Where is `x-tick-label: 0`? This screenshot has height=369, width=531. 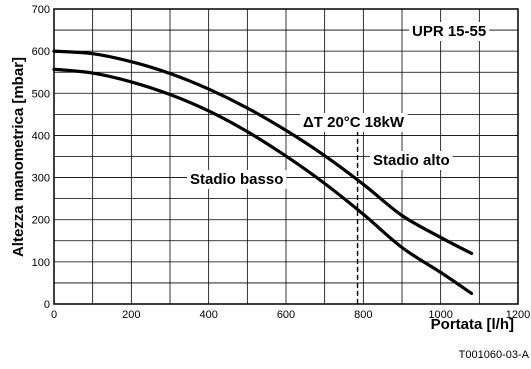 x-tick-label: 0 is located at coordinates (54, 315).